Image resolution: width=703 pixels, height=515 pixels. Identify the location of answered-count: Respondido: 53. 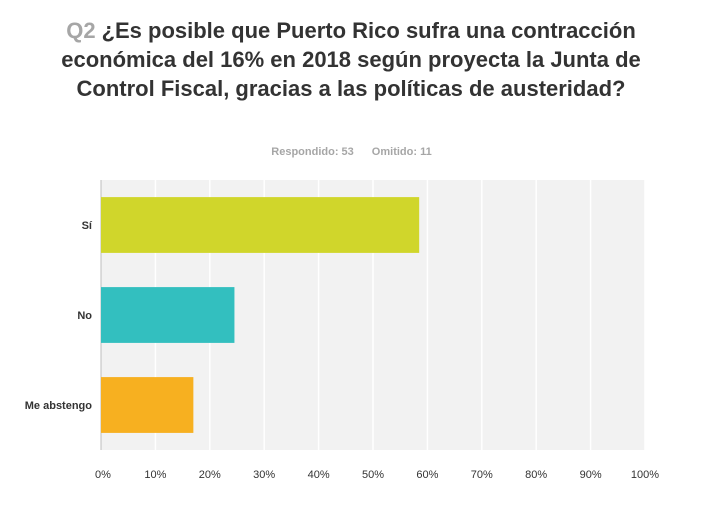
(312, 152).